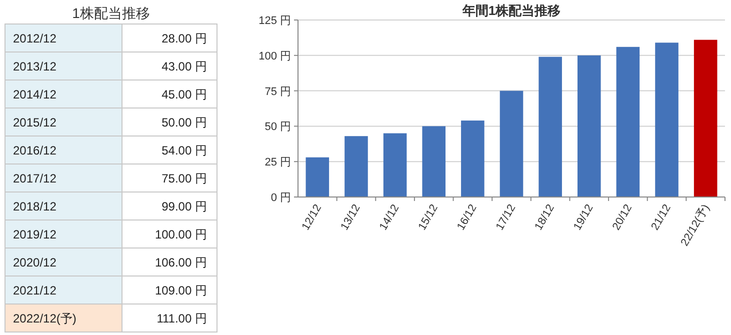 The width and height of the screenshot is (731, 335). I want to click on category-label: 2018/12, so click(35, 207).